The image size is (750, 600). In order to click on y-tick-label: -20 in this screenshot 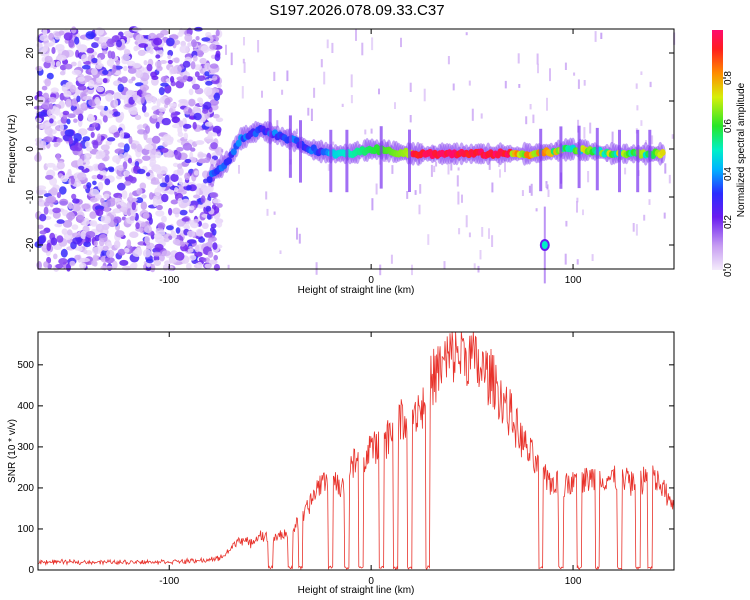, I will do `click(30, 244)`.